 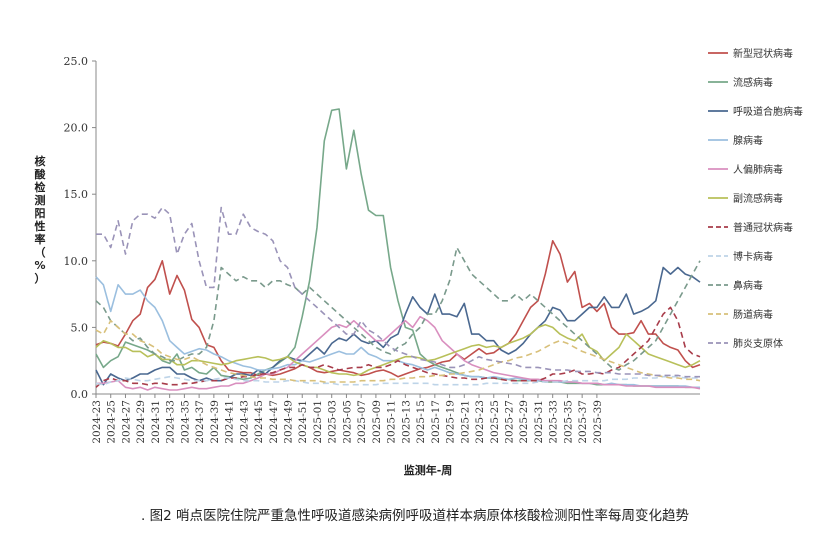 What do you see at coordinates (428, 470) in the screenshot?
I see `x-axis-title: 监测年-周` at bounding box center [428, 470].